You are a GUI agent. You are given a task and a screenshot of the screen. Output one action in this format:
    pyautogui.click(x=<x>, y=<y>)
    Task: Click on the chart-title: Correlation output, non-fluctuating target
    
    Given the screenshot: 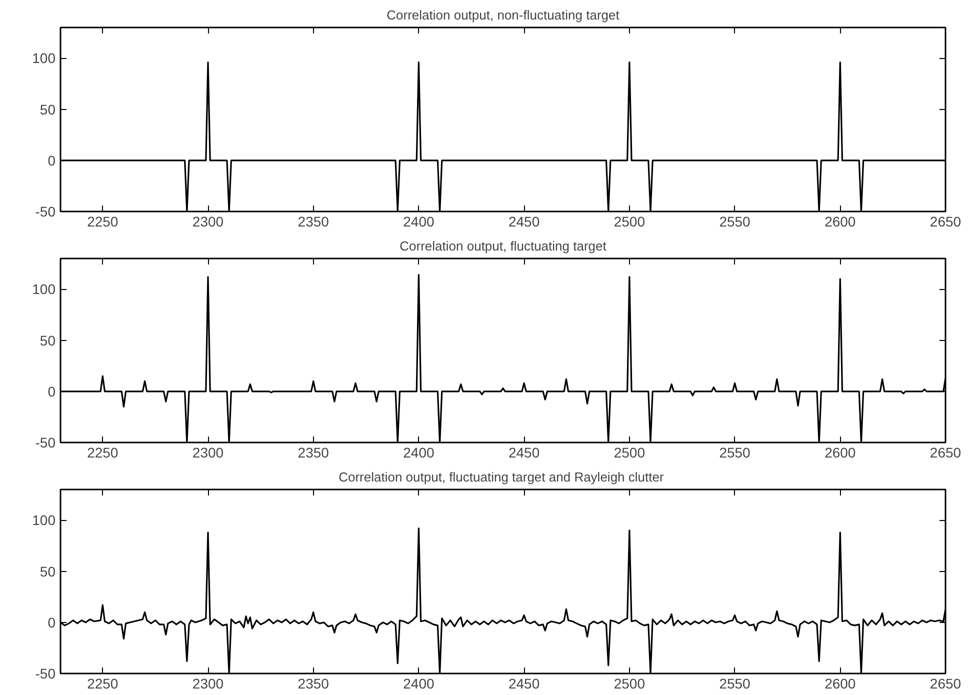 What is the action you would take?
    pyautogui.click(x=503, y=15)
    